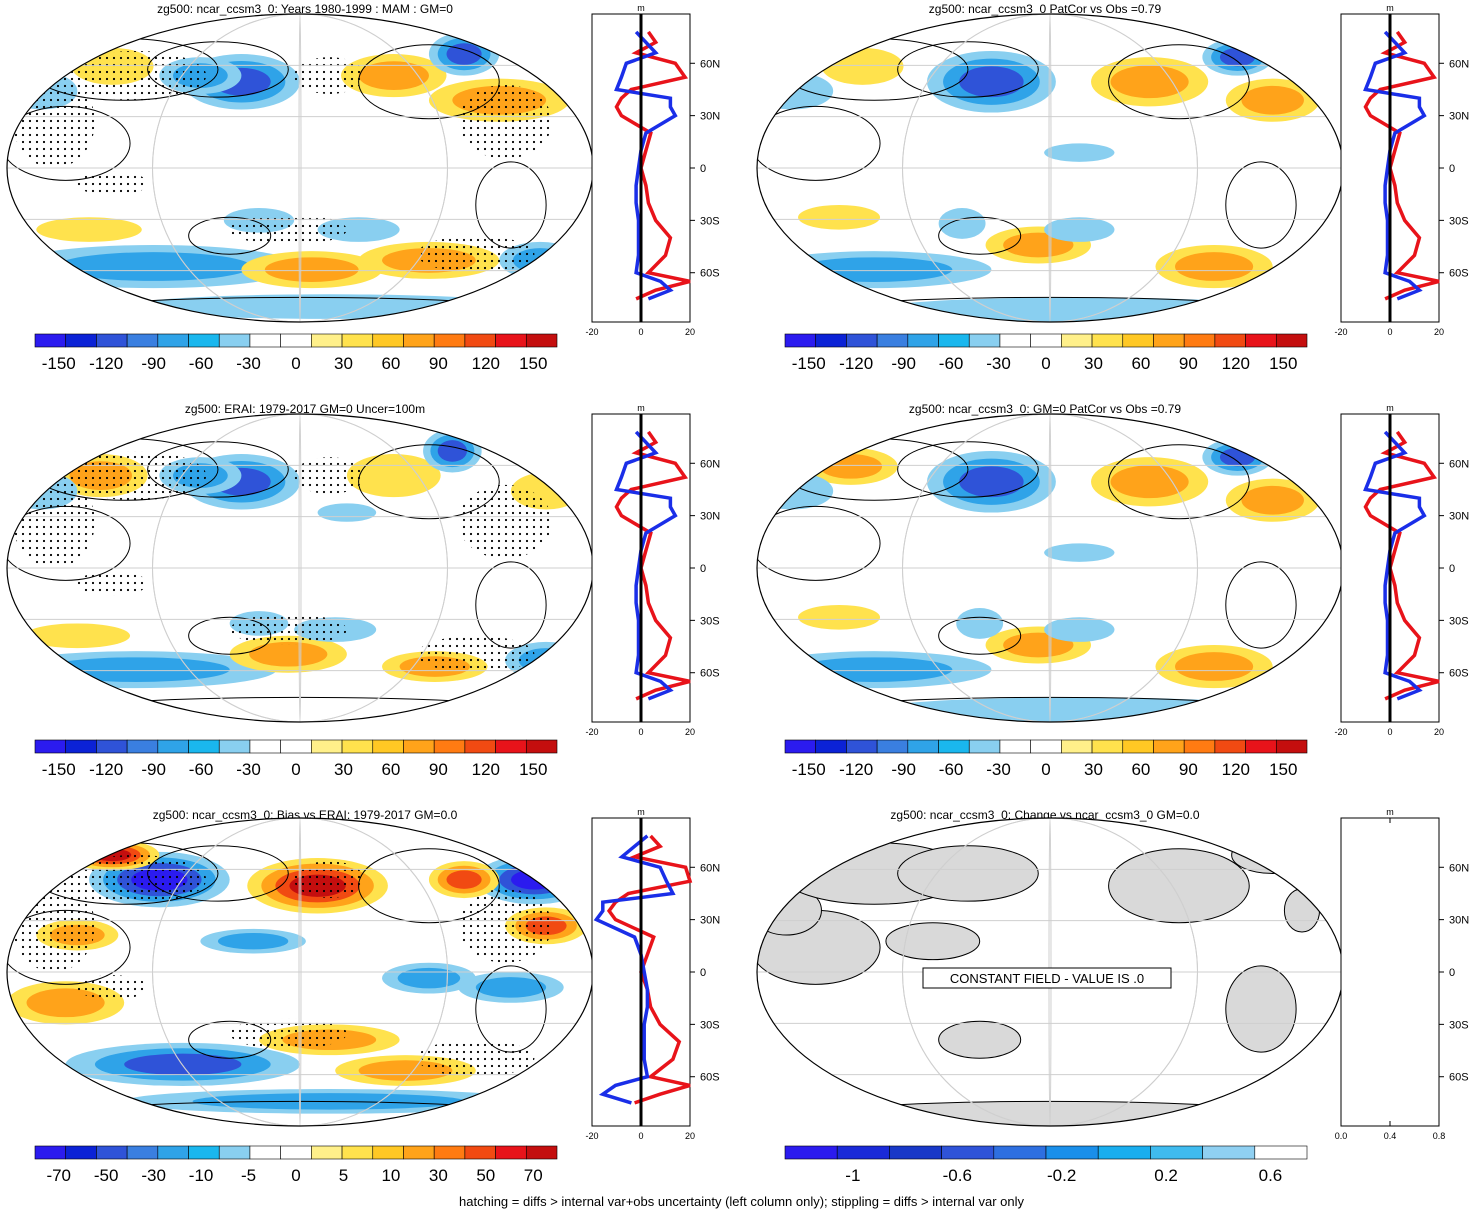 Image resolution: width=1483 pixels, height=1211 pixels. Describe the element at coordinates (710, 921) in the screenshot. I see `profile-lat-label: 30N` at that location.